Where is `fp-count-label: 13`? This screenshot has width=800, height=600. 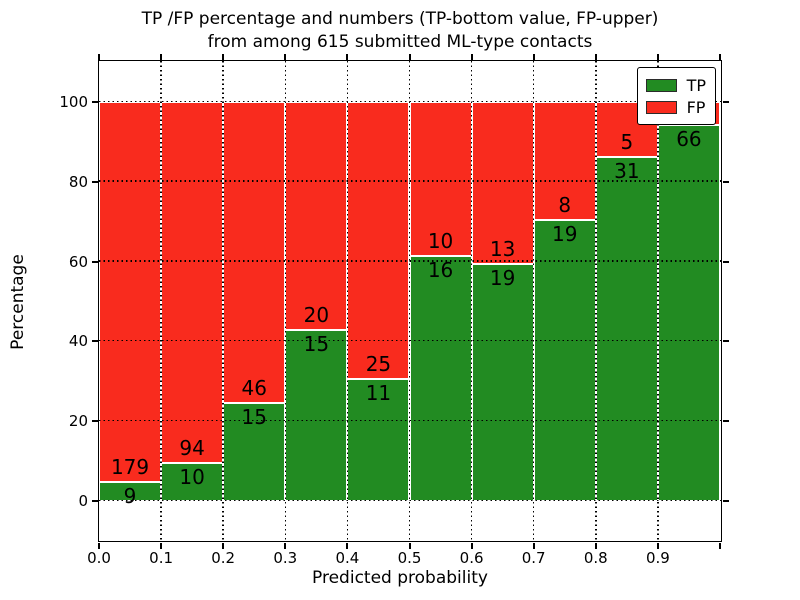
fp-count-label: 13 is located at coordinates (502, 249).